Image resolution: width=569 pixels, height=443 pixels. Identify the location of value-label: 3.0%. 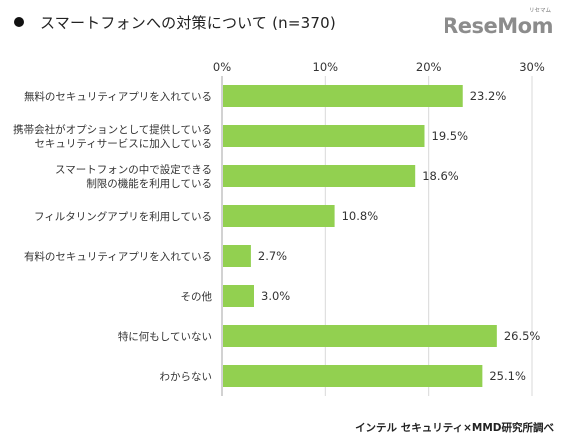
(275, 296).